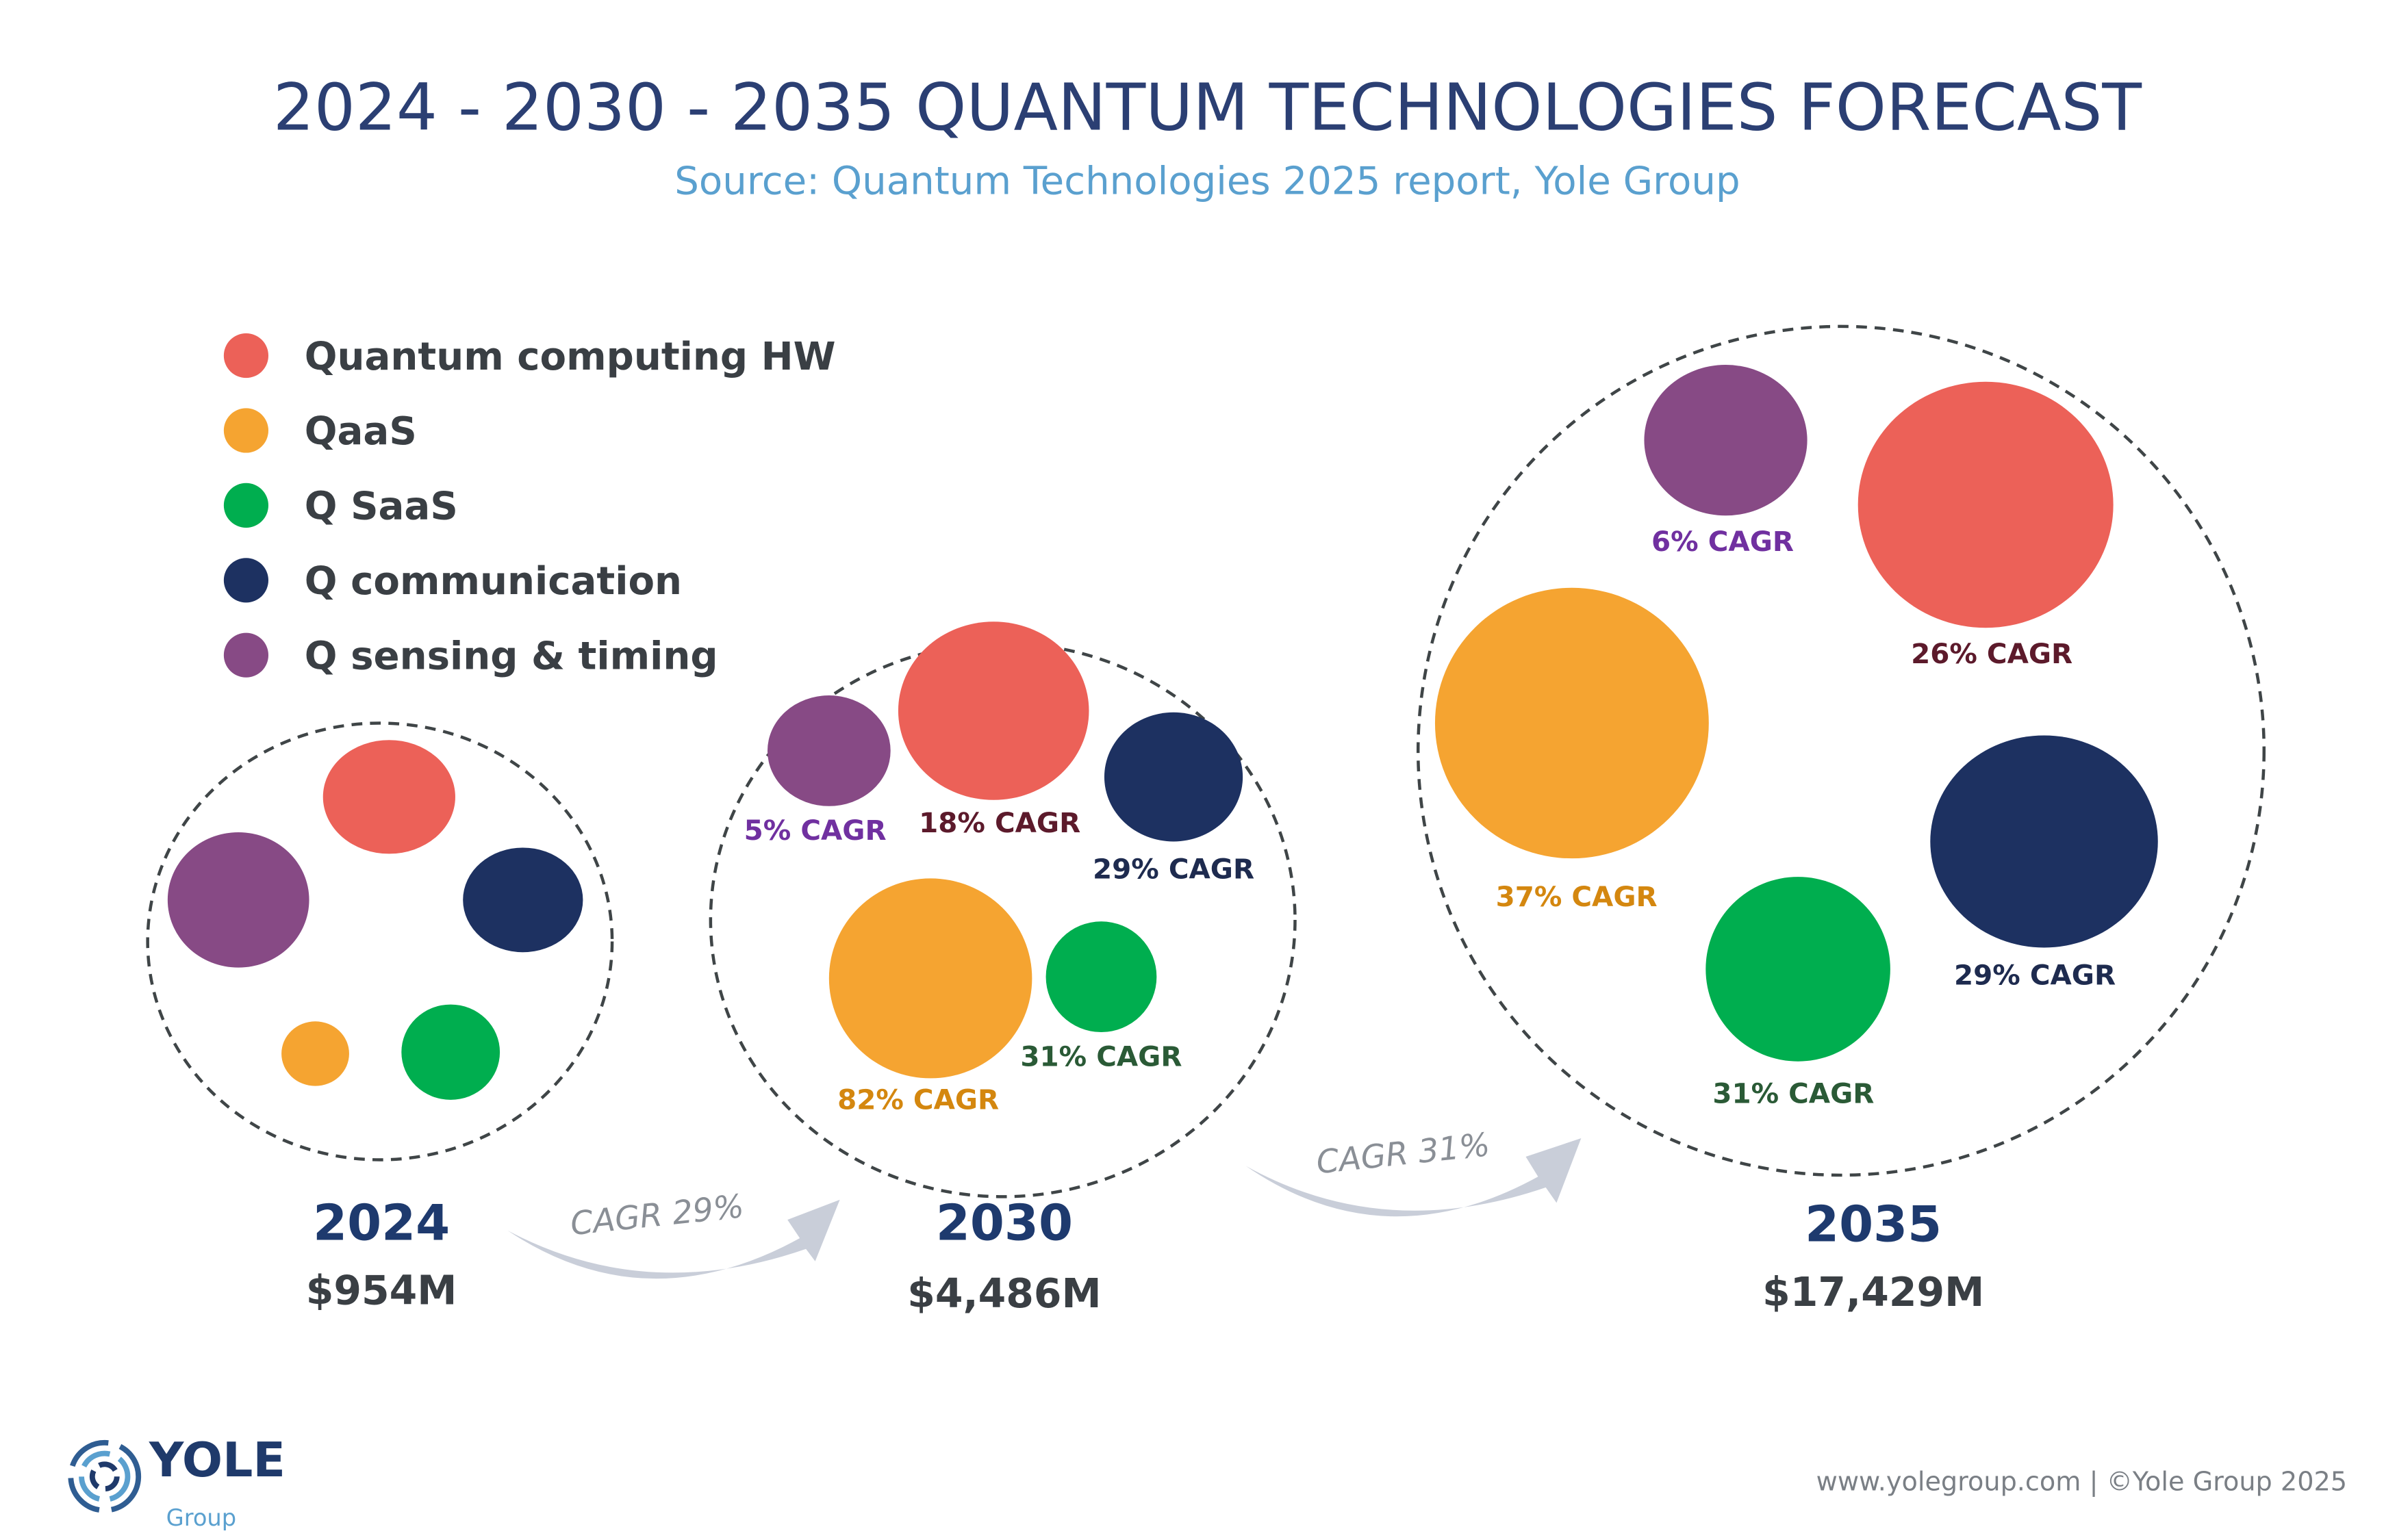 The width and height of the screenshot is (2384, 1540). What do you see at coordinates (381, 507) in the screenshot?
I see `legend-label: Q SaaS` at bounding box center [381, 507].